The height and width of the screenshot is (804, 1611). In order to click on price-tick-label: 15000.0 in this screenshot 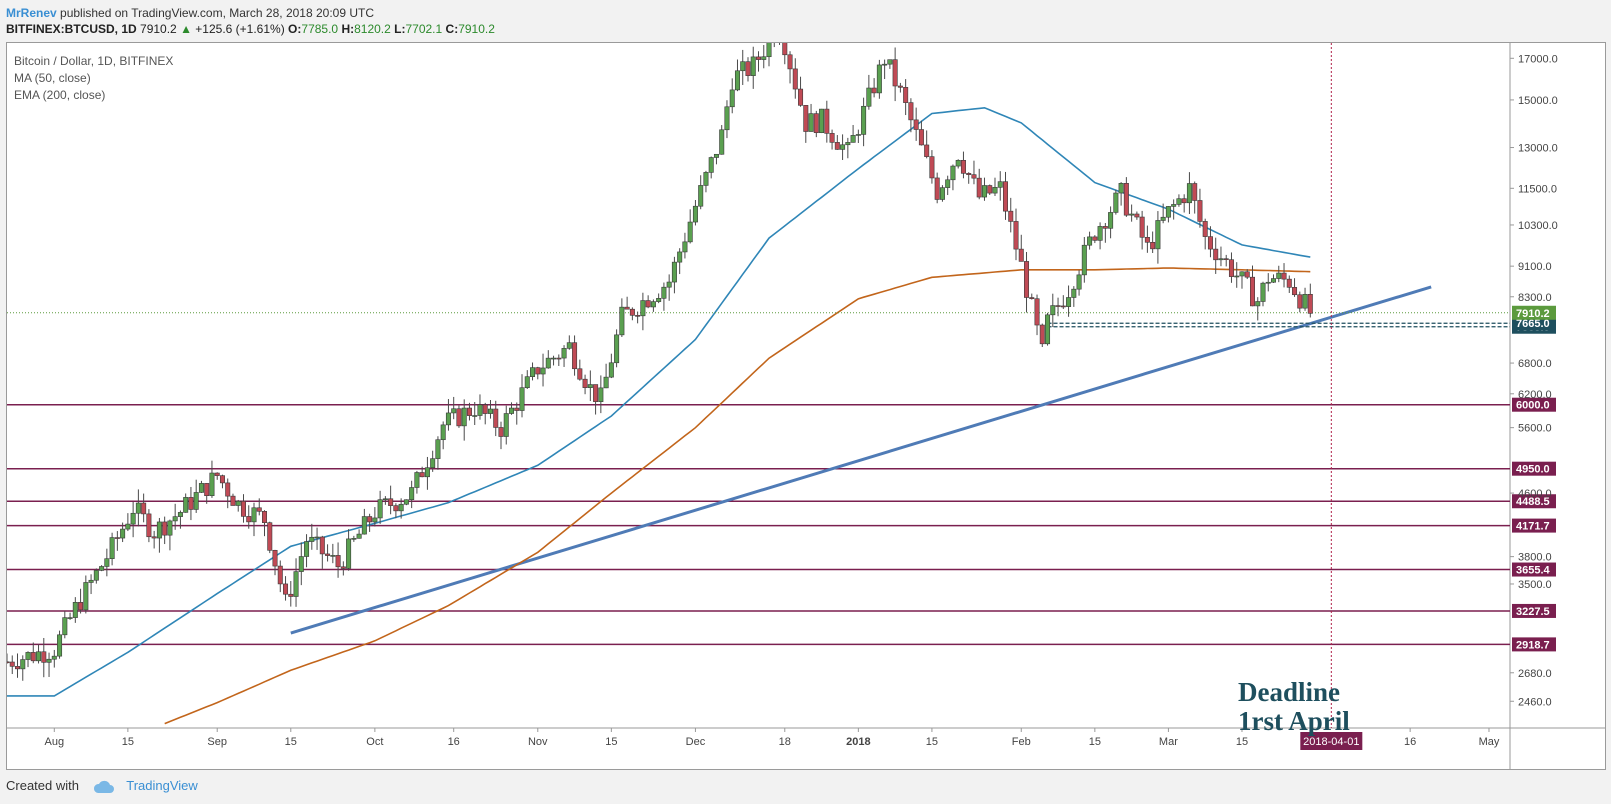, I will do `click(1538, 101)`.